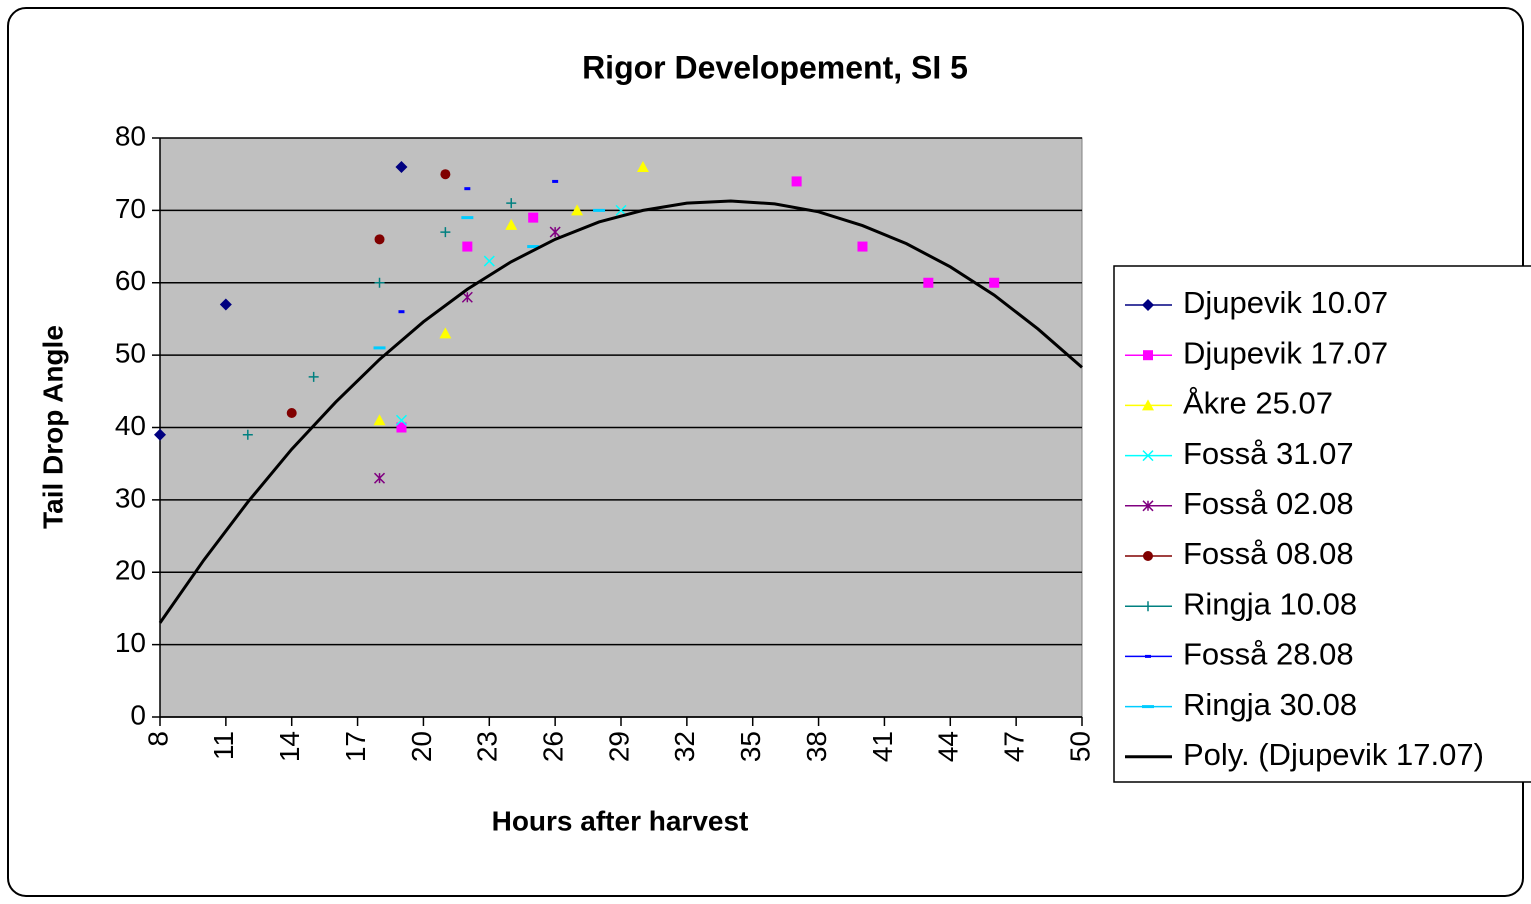 The width and height of the screenshot is (1531, 904). What do you see at coordinates (1285, 352) in the screenshot?
I see `legend-label: Djupevik 17.07` at bounding box center [1285, 352].